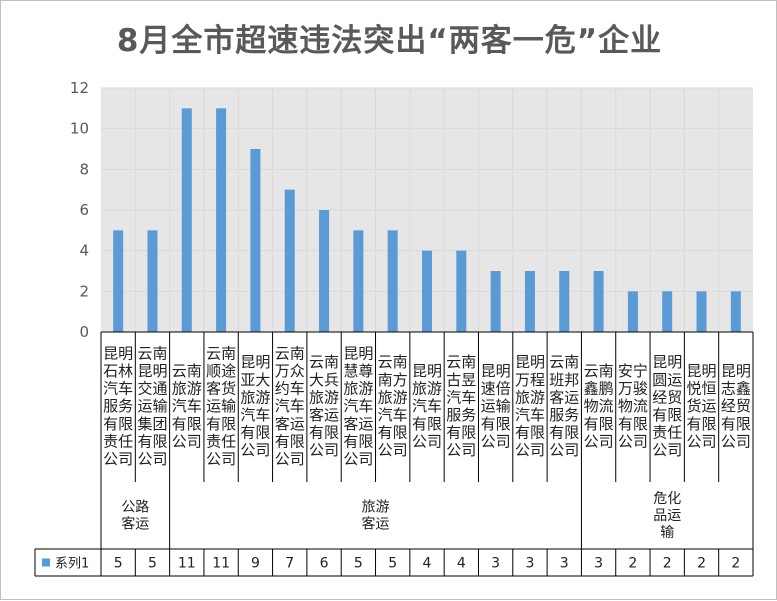  I want to click on data-table-value: 9, so click(255, 564).